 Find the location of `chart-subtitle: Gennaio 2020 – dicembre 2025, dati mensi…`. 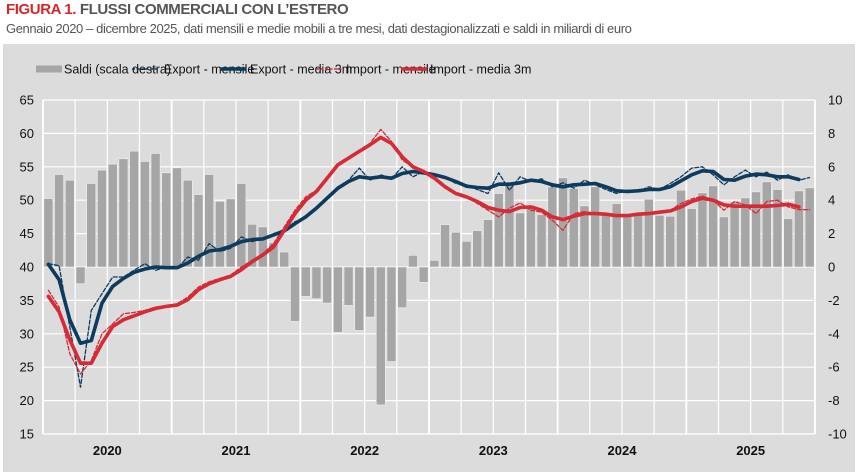

chart-subtitle: Gennaio 2020 – dicembre 2025, dati mensi… is located at coordinates (319, 28).